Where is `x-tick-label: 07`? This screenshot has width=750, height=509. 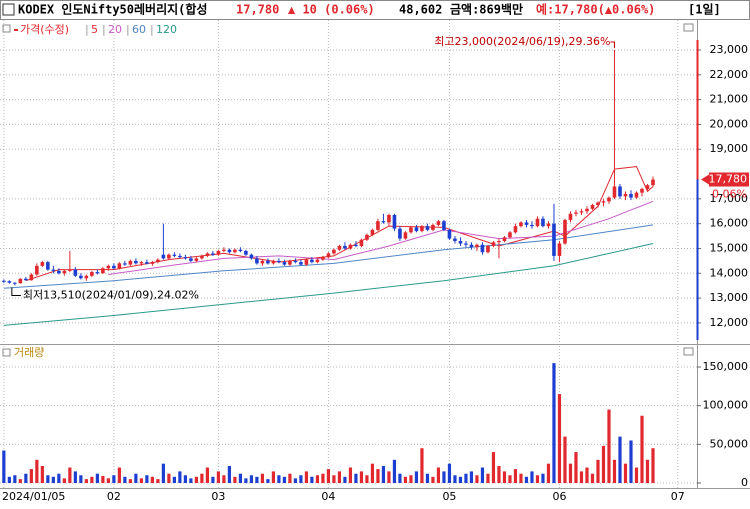
x-tick-label: 07 is located at coordinates (678, 496).